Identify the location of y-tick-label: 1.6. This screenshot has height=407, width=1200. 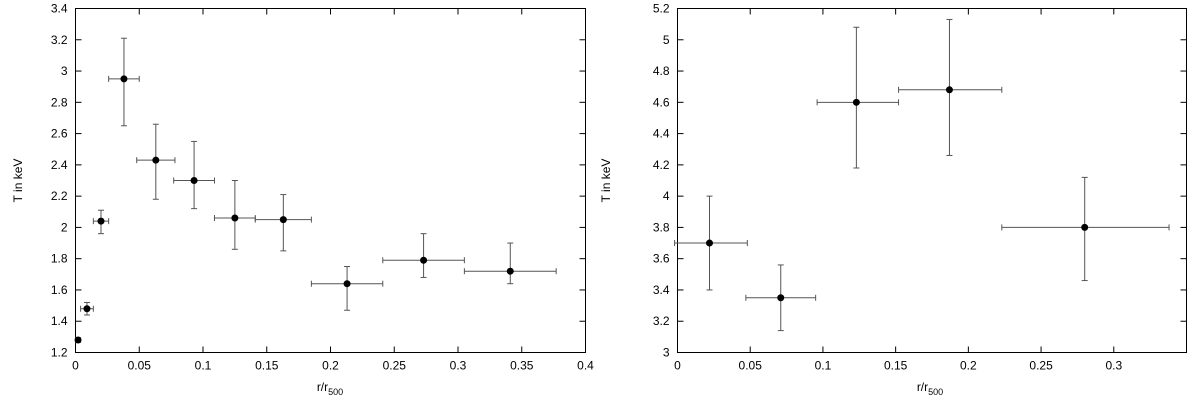
(59, 290).